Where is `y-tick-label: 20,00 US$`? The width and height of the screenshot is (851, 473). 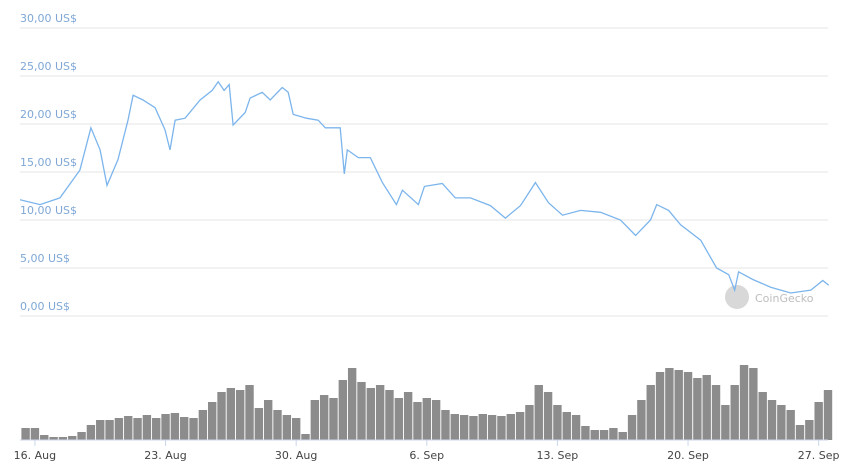 y-tick-label: 20,00 US$ is located at coordinates (48, 114).